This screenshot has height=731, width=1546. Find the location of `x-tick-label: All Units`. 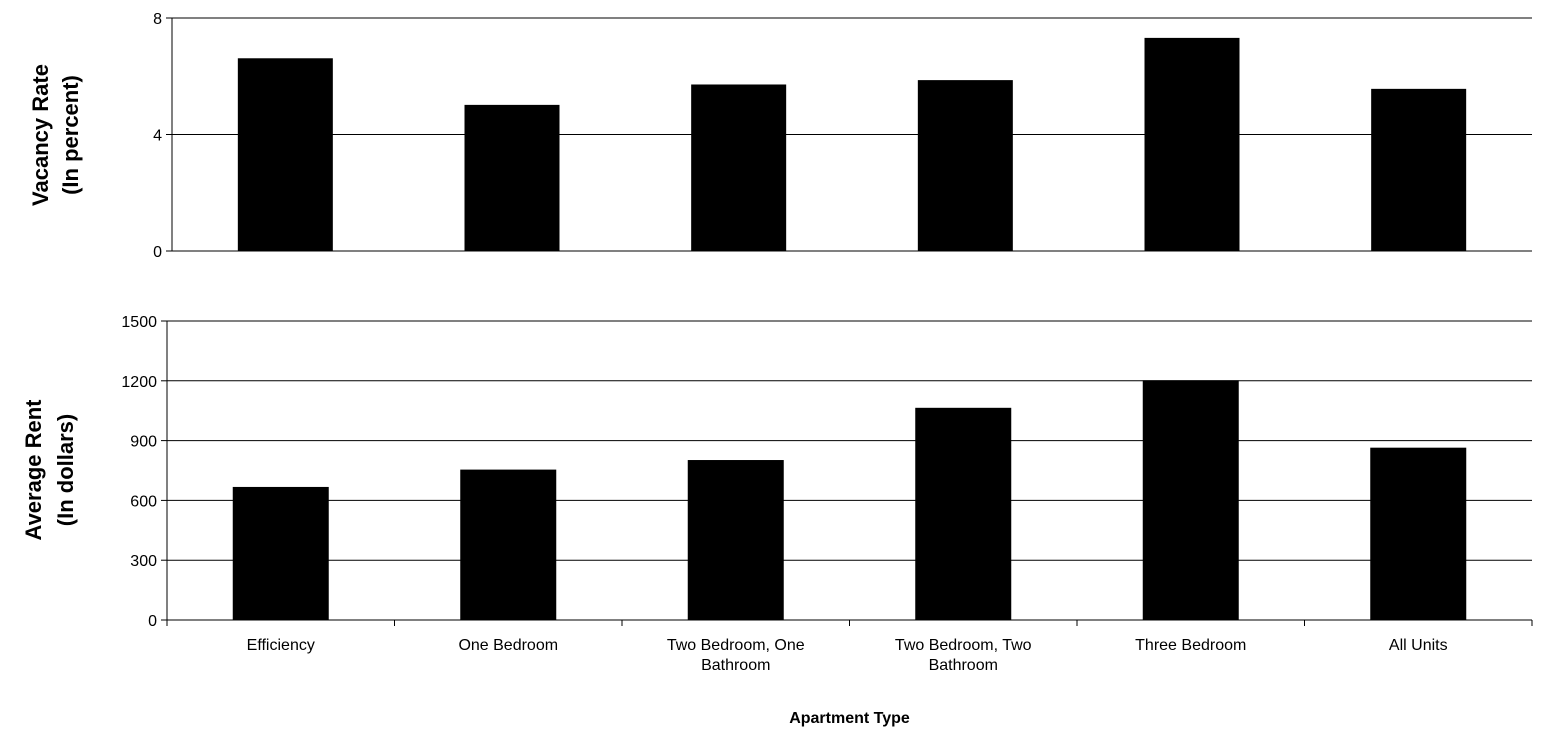

x-tick-label: All Units is located at coordinates (1418, 645).